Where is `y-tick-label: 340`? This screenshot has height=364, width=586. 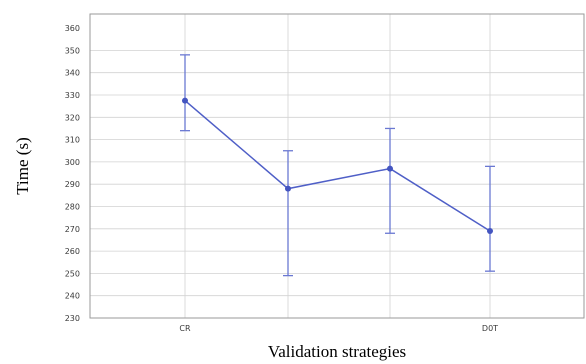 y-tick-label: 340 is located at coordinates (72, 73).